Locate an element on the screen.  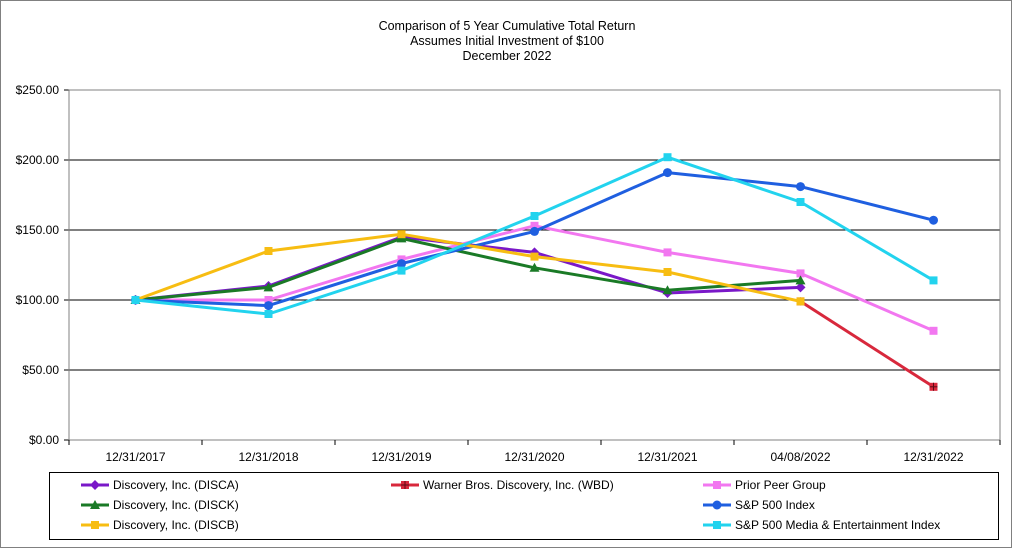
x-tick-label: 04/08/2022 is located at coordinates (800, 457).